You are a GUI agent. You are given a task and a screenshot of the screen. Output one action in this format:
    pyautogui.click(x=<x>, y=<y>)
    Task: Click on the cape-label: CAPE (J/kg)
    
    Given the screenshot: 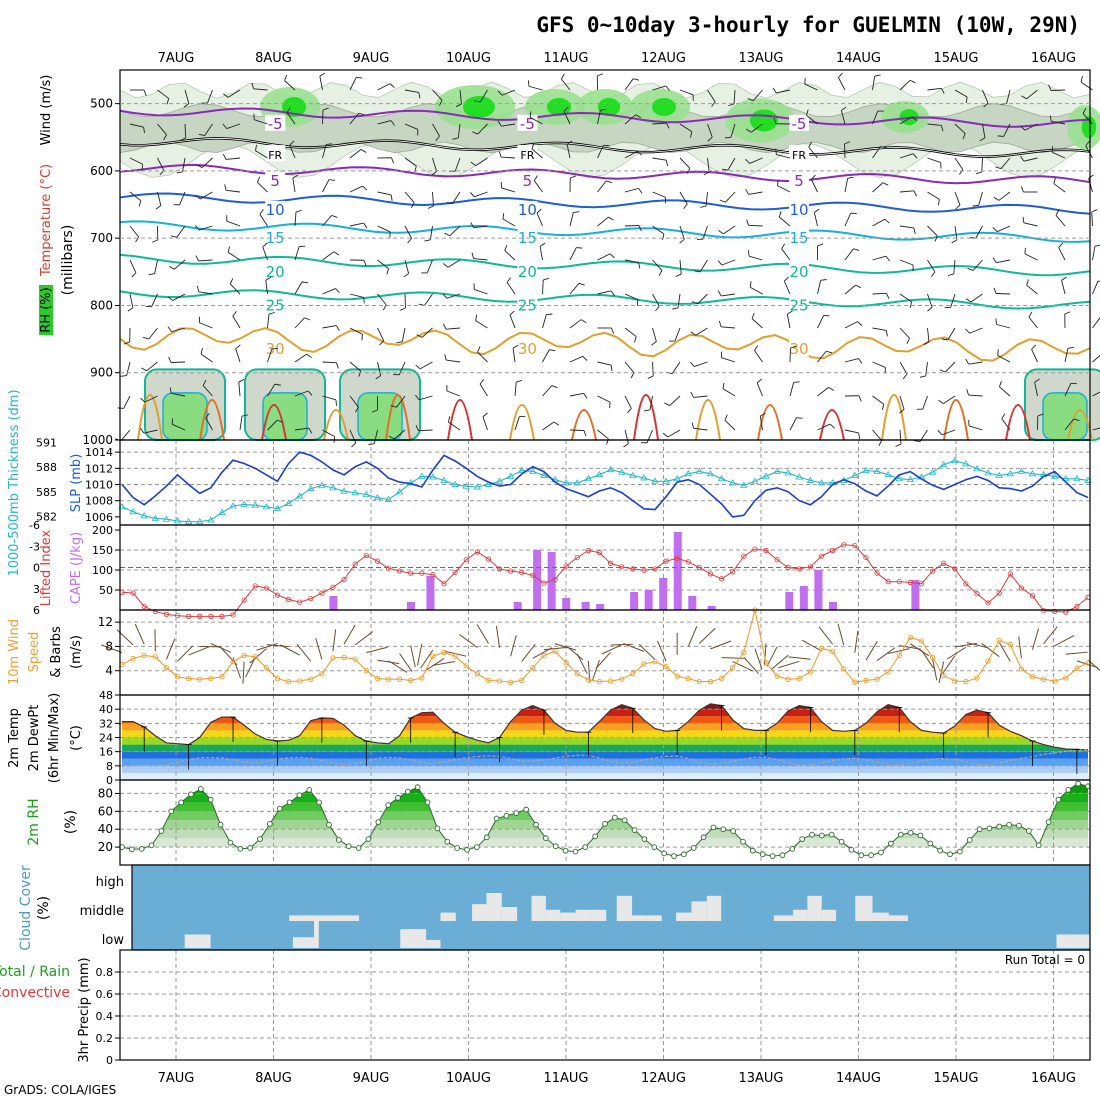 What is the action you would take?
    pyautogui.click(x=76, y=568)
    